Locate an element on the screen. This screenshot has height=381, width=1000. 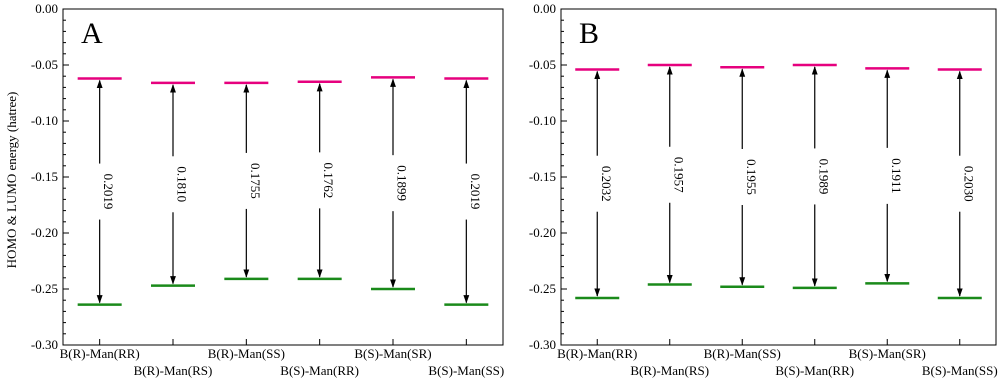
panel-label: B is located at coordinates (589, 33).